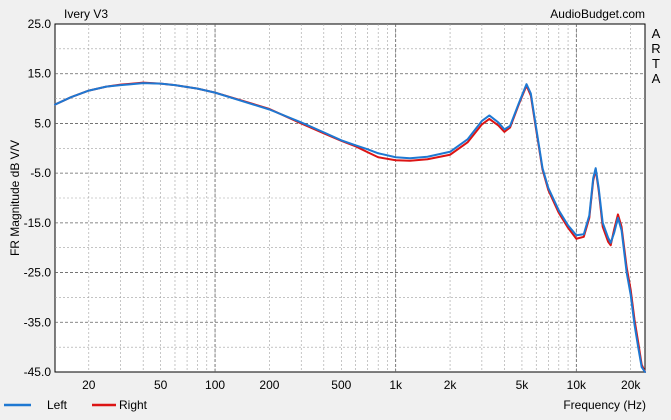 The height and width of the screenshot is (420, 671). What do you see at coordinates (38, 322) in the screenshot?
I see `y-tick-label: -35.0` at bounding box center [38, 322].